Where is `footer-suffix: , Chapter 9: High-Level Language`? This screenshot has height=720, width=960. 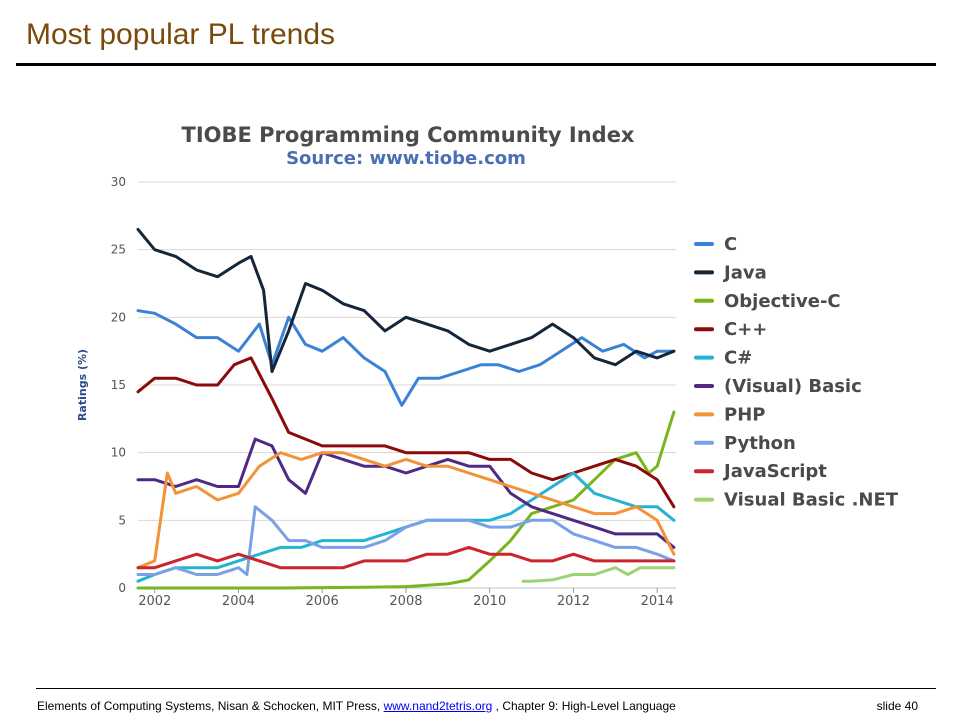 footer-suffix: , Chapter 9: High-Level Language is located at coordinates (585, 706).